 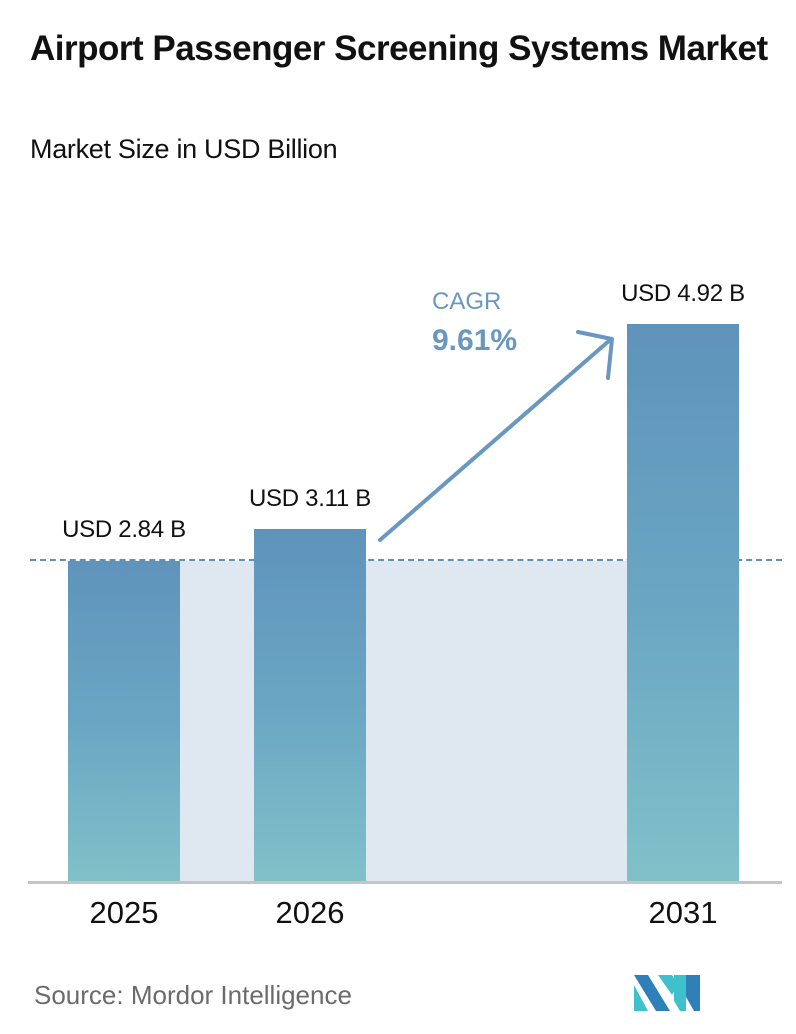 I want to click on bar-2026, so click(x=310, y=705).